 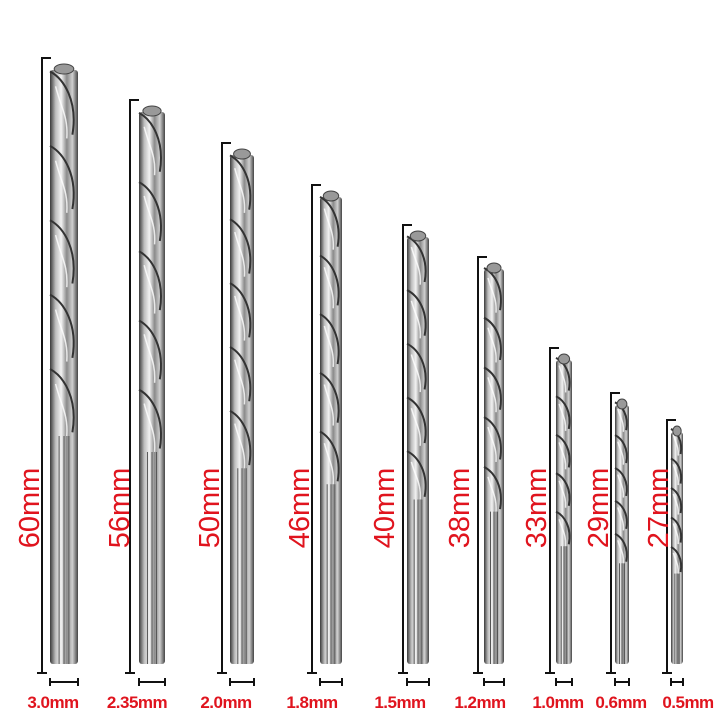 I want to click on drill-bit-group: 40mm 1.5mm, so click(x=399, y=468).